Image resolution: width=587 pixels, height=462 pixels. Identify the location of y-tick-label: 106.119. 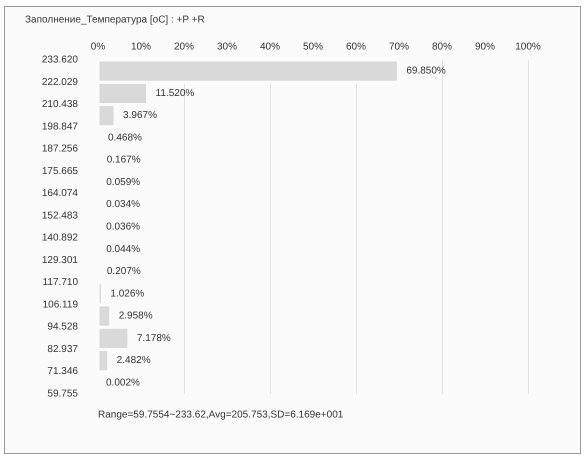
(60, 304).